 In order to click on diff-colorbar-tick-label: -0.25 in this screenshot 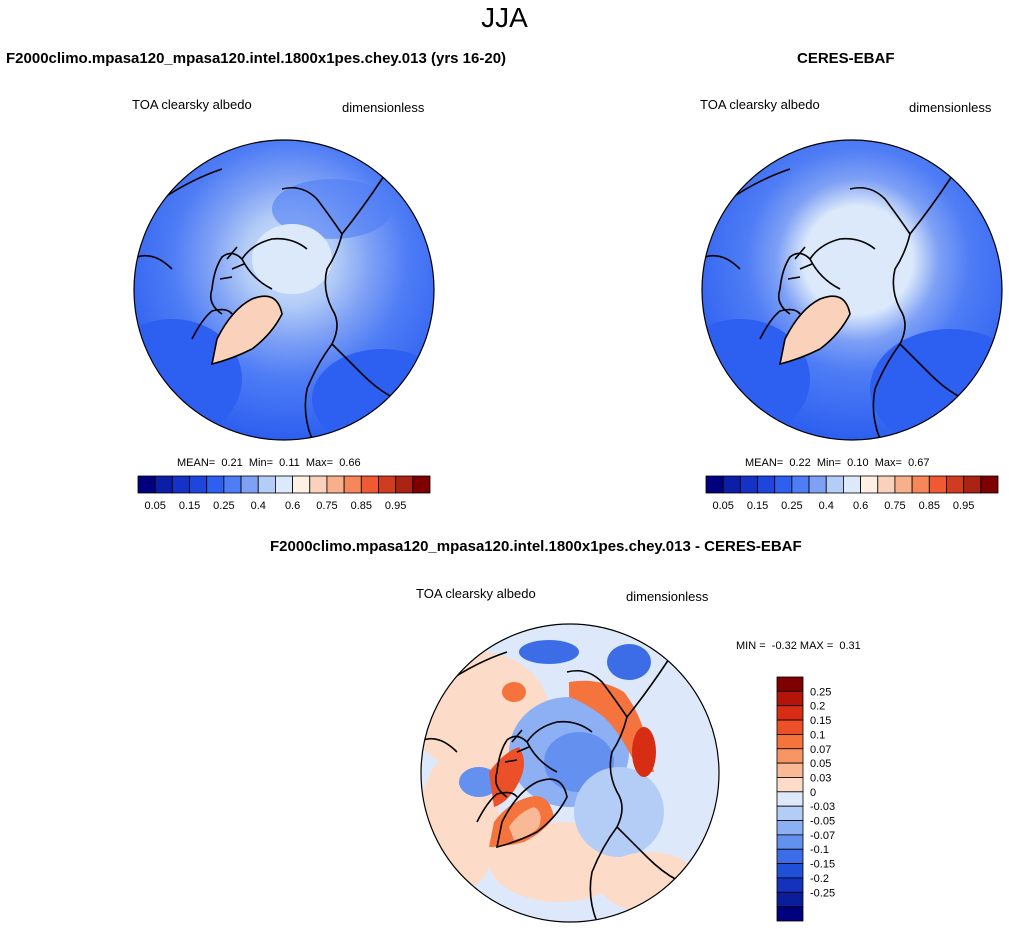, I will do `click(822, 893)`.